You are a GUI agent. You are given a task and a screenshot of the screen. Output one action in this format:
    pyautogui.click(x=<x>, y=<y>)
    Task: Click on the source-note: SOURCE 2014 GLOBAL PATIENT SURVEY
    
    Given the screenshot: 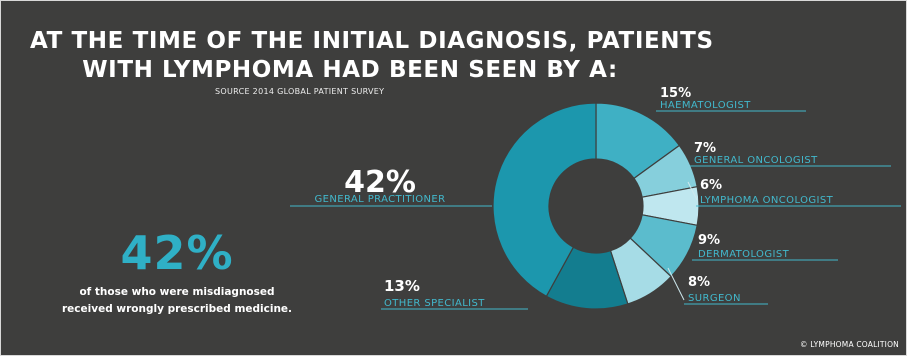 What is the action you would take?
    pyautogui.click(x=300, y=91)
    